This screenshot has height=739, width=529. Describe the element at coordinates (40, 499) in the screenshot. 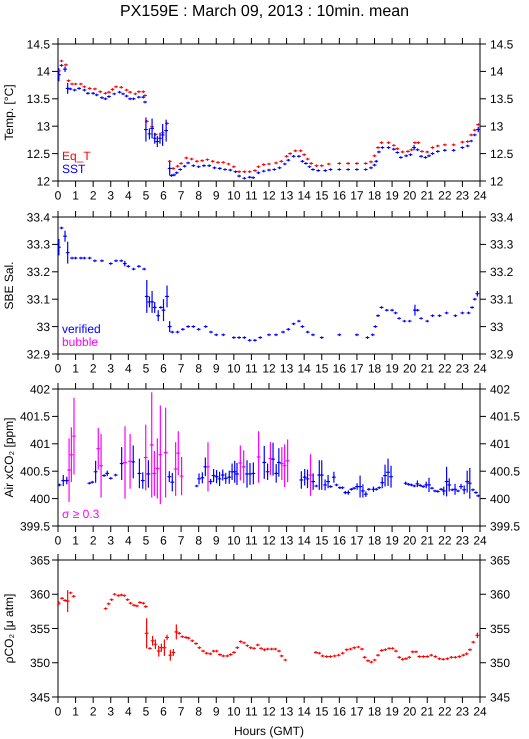

I see `y-tick-label: 400` at that location.